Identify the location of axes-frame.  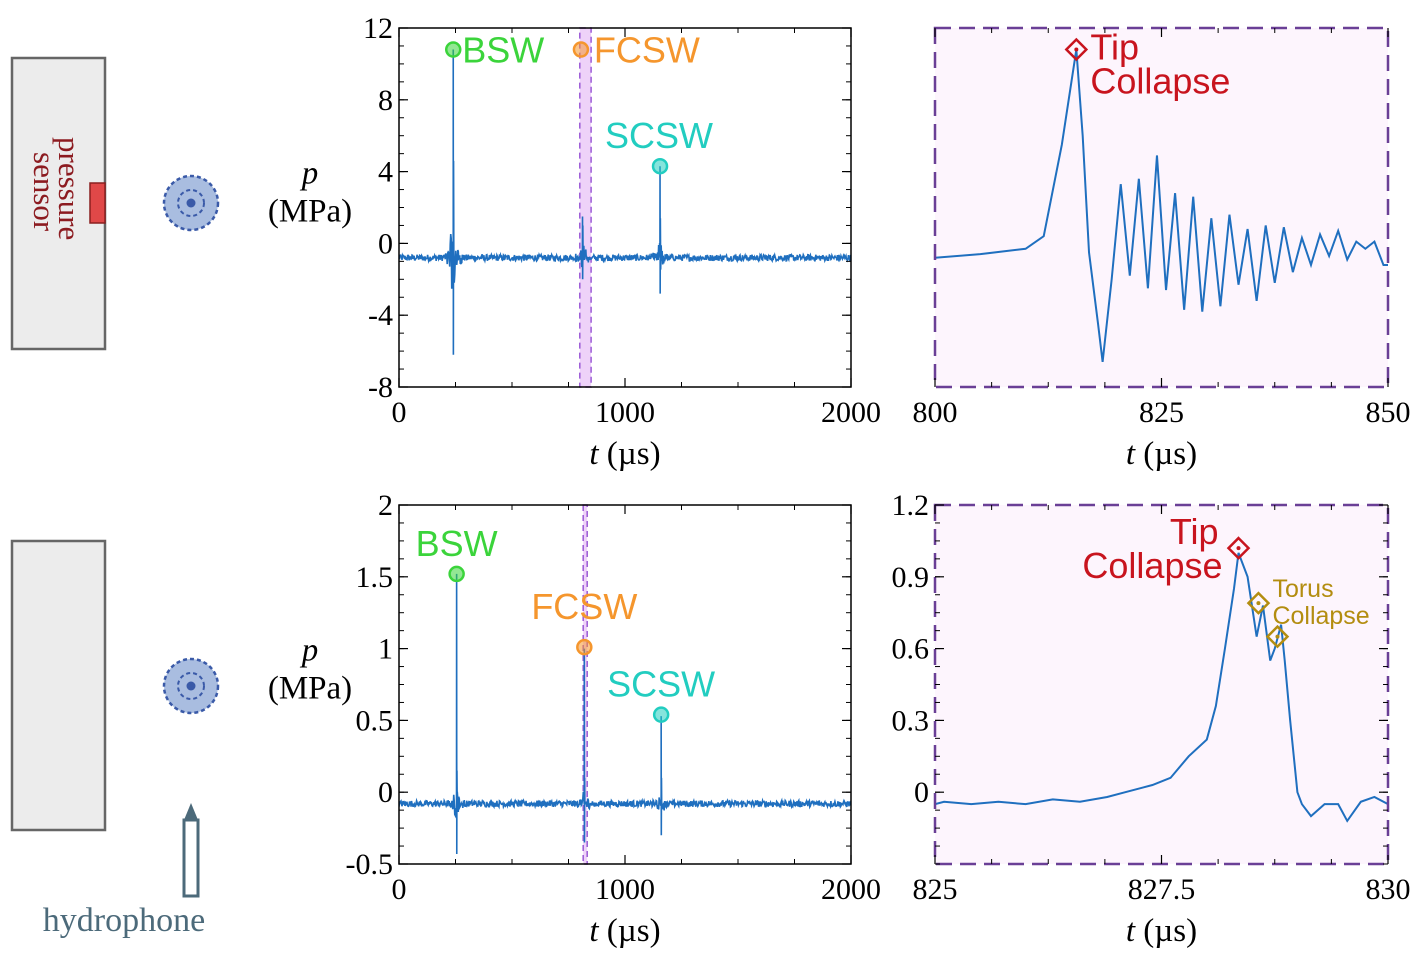
(625, 207).